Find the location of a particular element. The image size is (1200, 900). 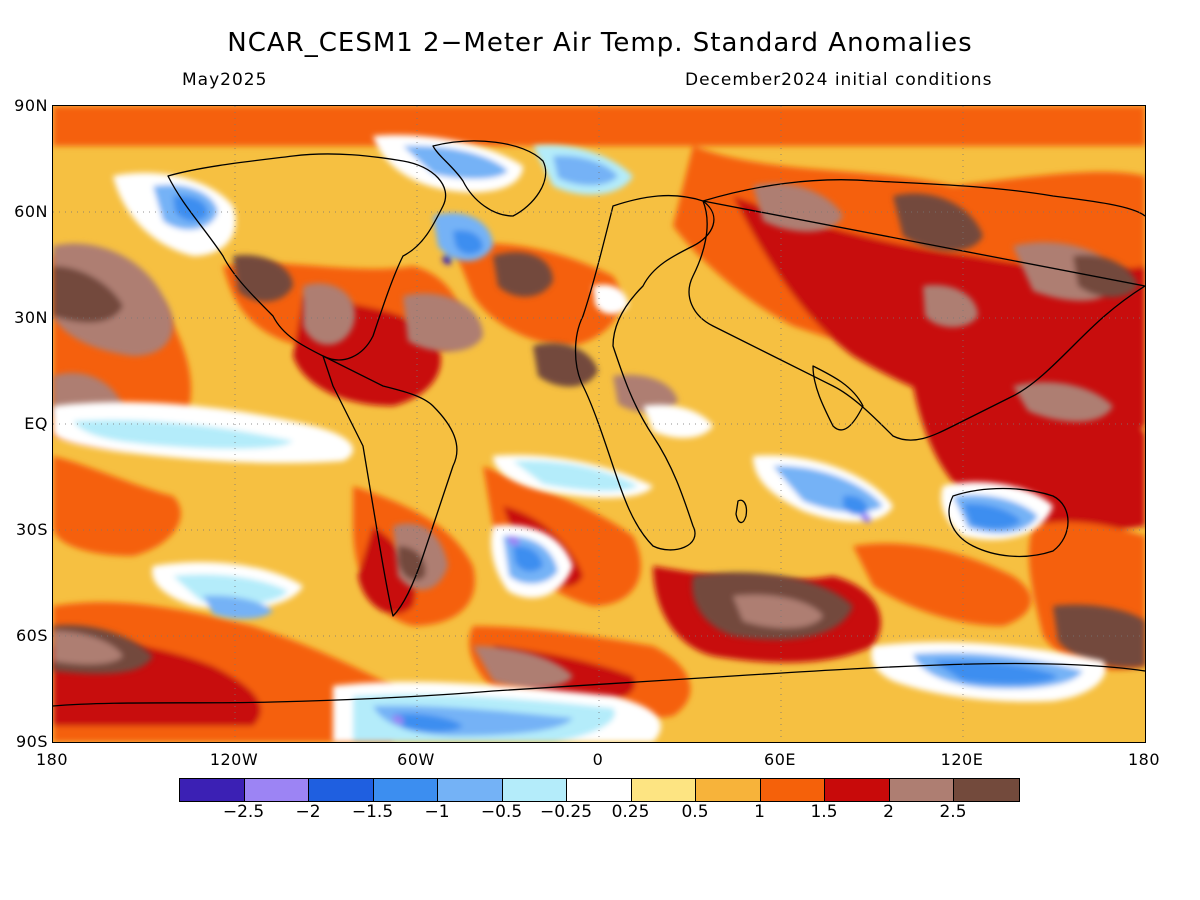

lat-label-30n: 30N is located at coordinates (31, 317).